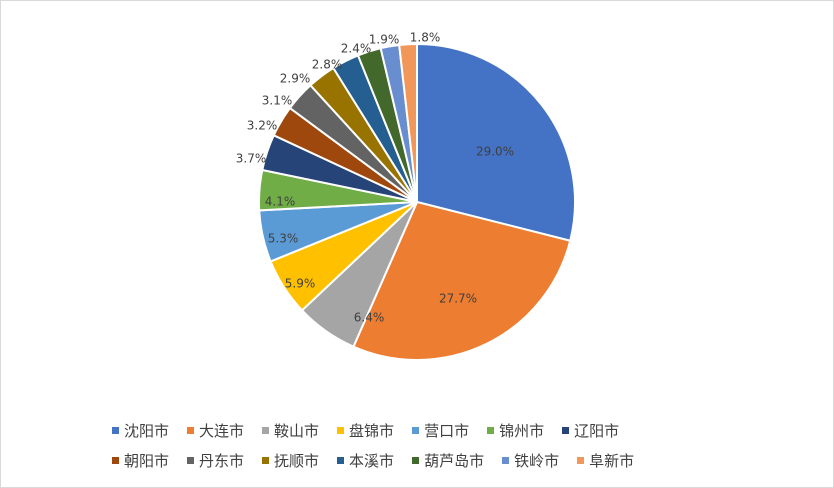 The width and height of the screenshot is (834, 488). I want to click on legend-label: 盘锦市, so click(372, 431).